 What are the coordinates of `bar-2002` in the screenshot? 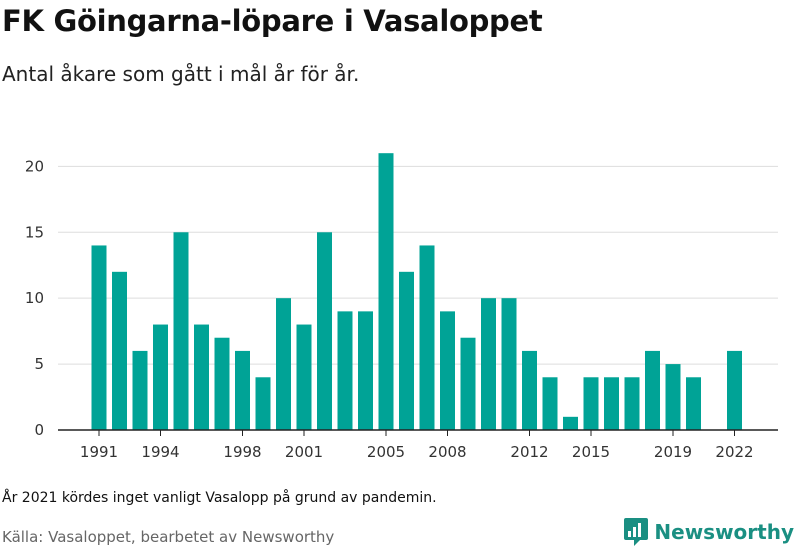 It's located at (324, 331).